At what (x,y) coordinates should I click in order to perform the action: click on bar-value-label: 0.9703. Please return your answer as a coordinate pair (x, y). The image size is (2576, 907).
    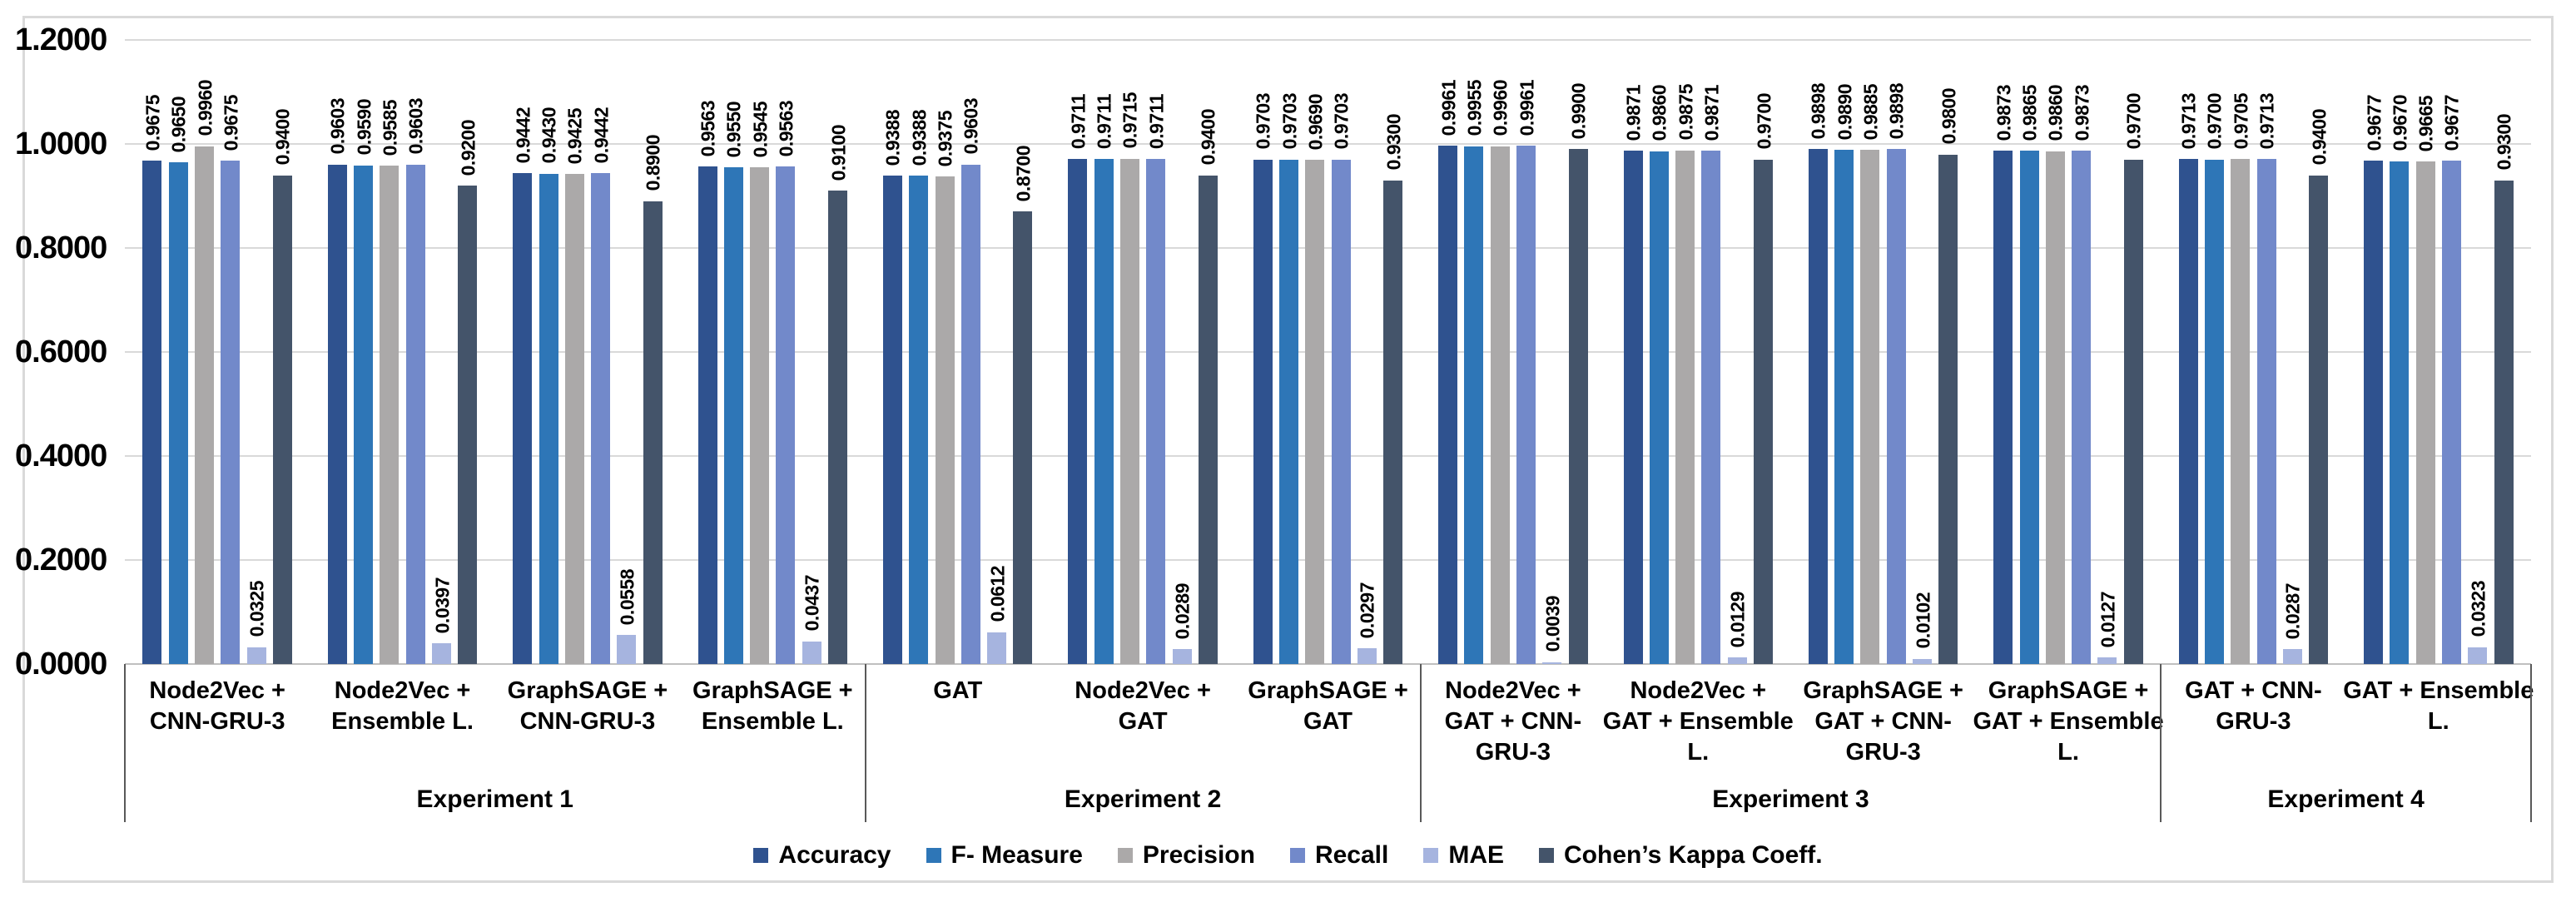
    Looking at the image, I should click on (1263, 121).